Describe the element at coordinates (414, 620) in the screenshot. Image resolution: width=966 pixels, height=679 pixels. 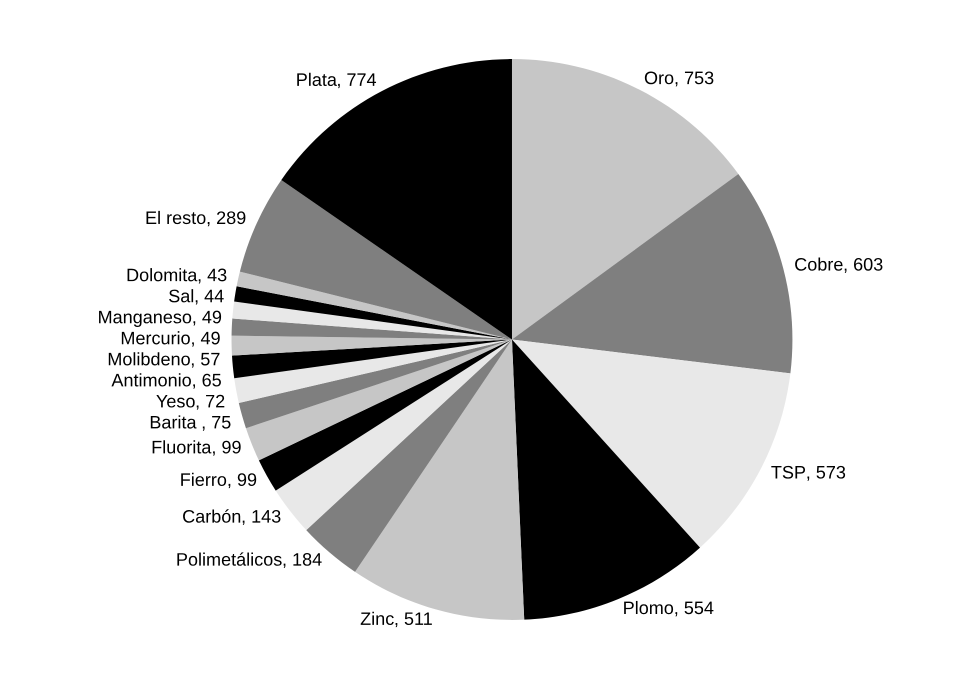
I see `data-label: , 511` at that location.